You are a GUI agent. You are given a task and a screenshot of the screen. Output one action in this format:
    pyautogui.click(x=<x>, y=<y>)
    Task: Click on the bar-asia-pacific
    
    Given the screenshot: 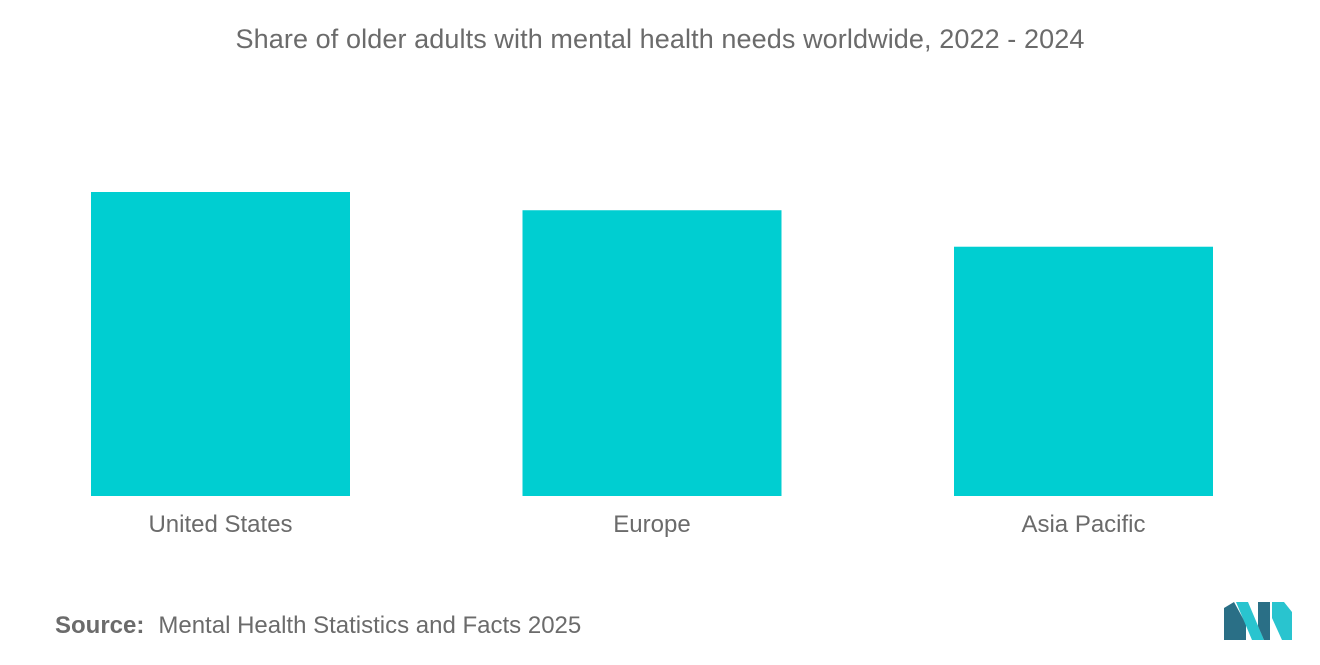 What is the action you would take?
    pyautogui.click(x=1083, y=371)
    